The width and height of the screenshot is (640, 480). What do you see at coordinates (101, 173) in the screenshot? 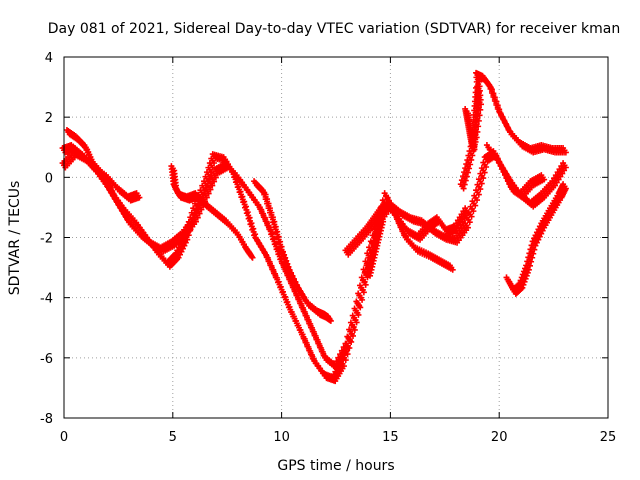
I see `series-C` at bounding box center [101, 173].